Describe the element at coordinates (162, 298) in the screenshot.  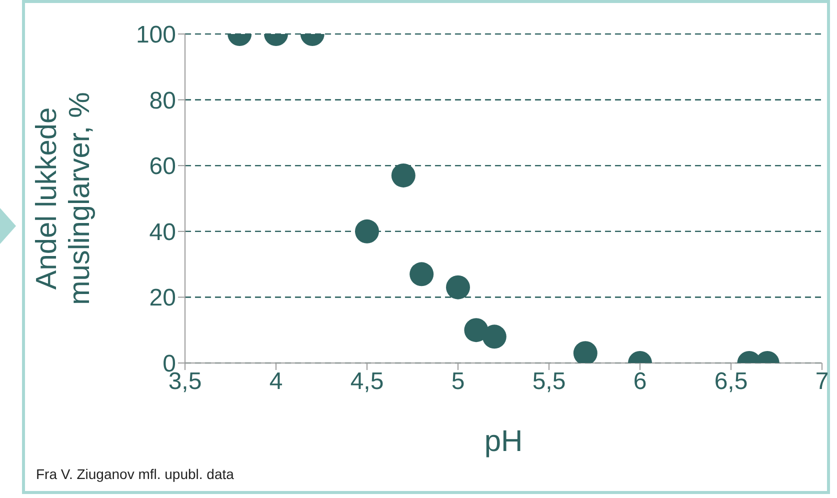
I see `y-tick-label: 20` at that location.